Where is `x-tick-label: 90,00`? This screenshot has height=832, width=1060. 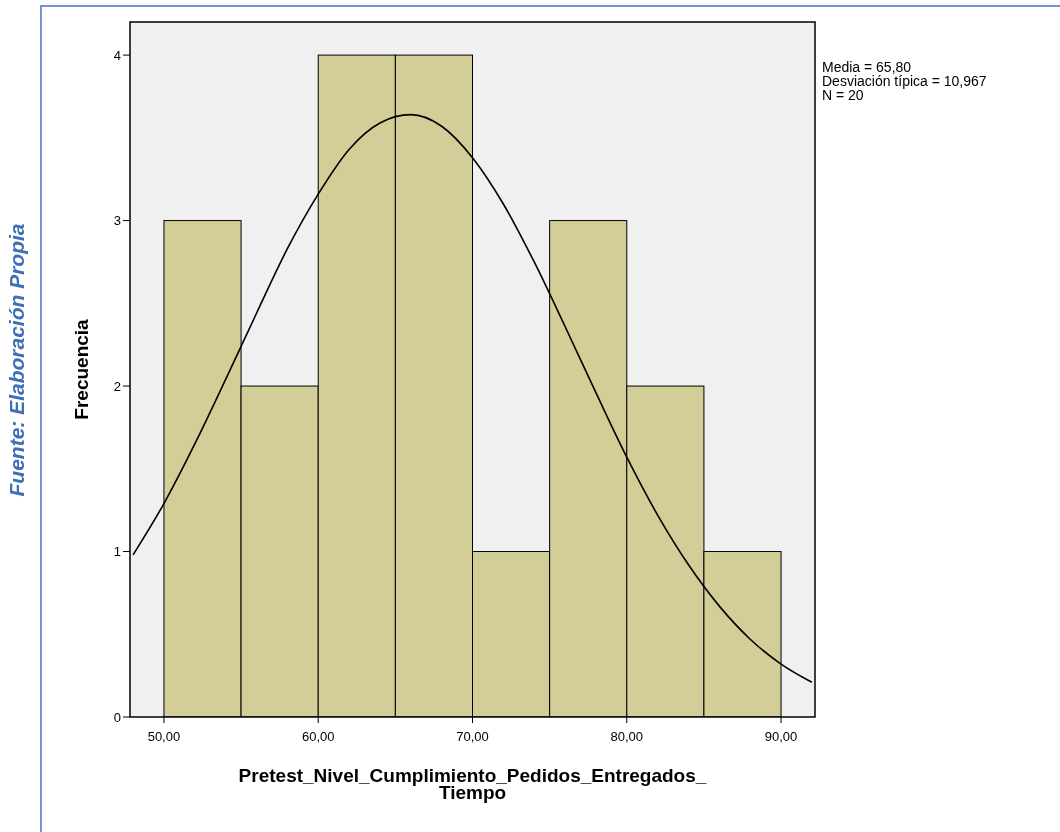 x-tick-label: 90,00 is located at coordinates (781, 736).